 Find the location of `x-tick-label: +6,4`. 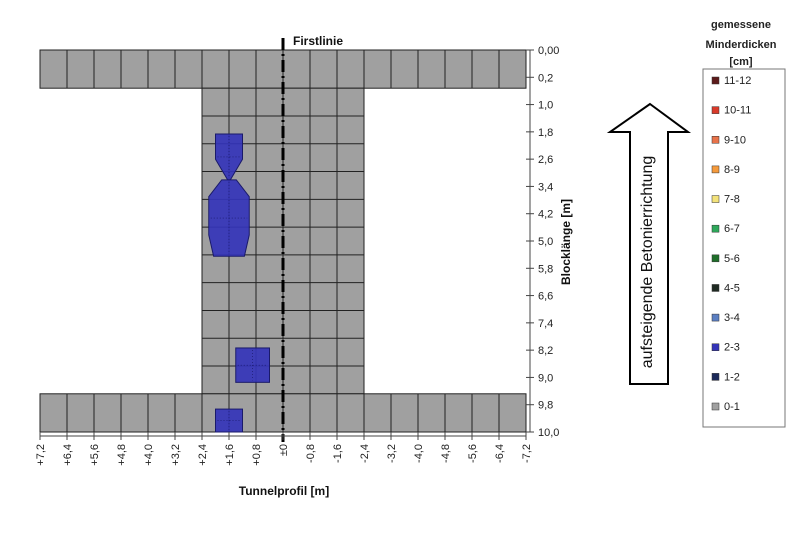

x-tick-label: +6,4 is located at coordinates (68, 455).